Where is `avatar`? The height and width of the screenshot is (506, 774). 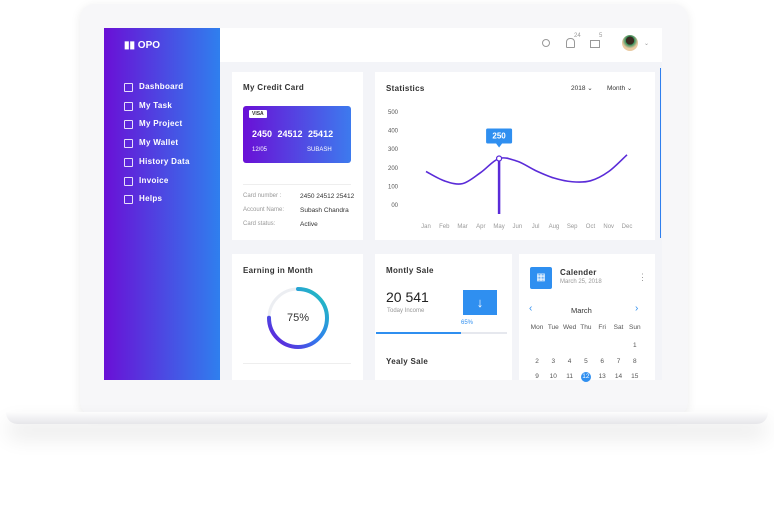
avatar is located at coordinates (630, 43).